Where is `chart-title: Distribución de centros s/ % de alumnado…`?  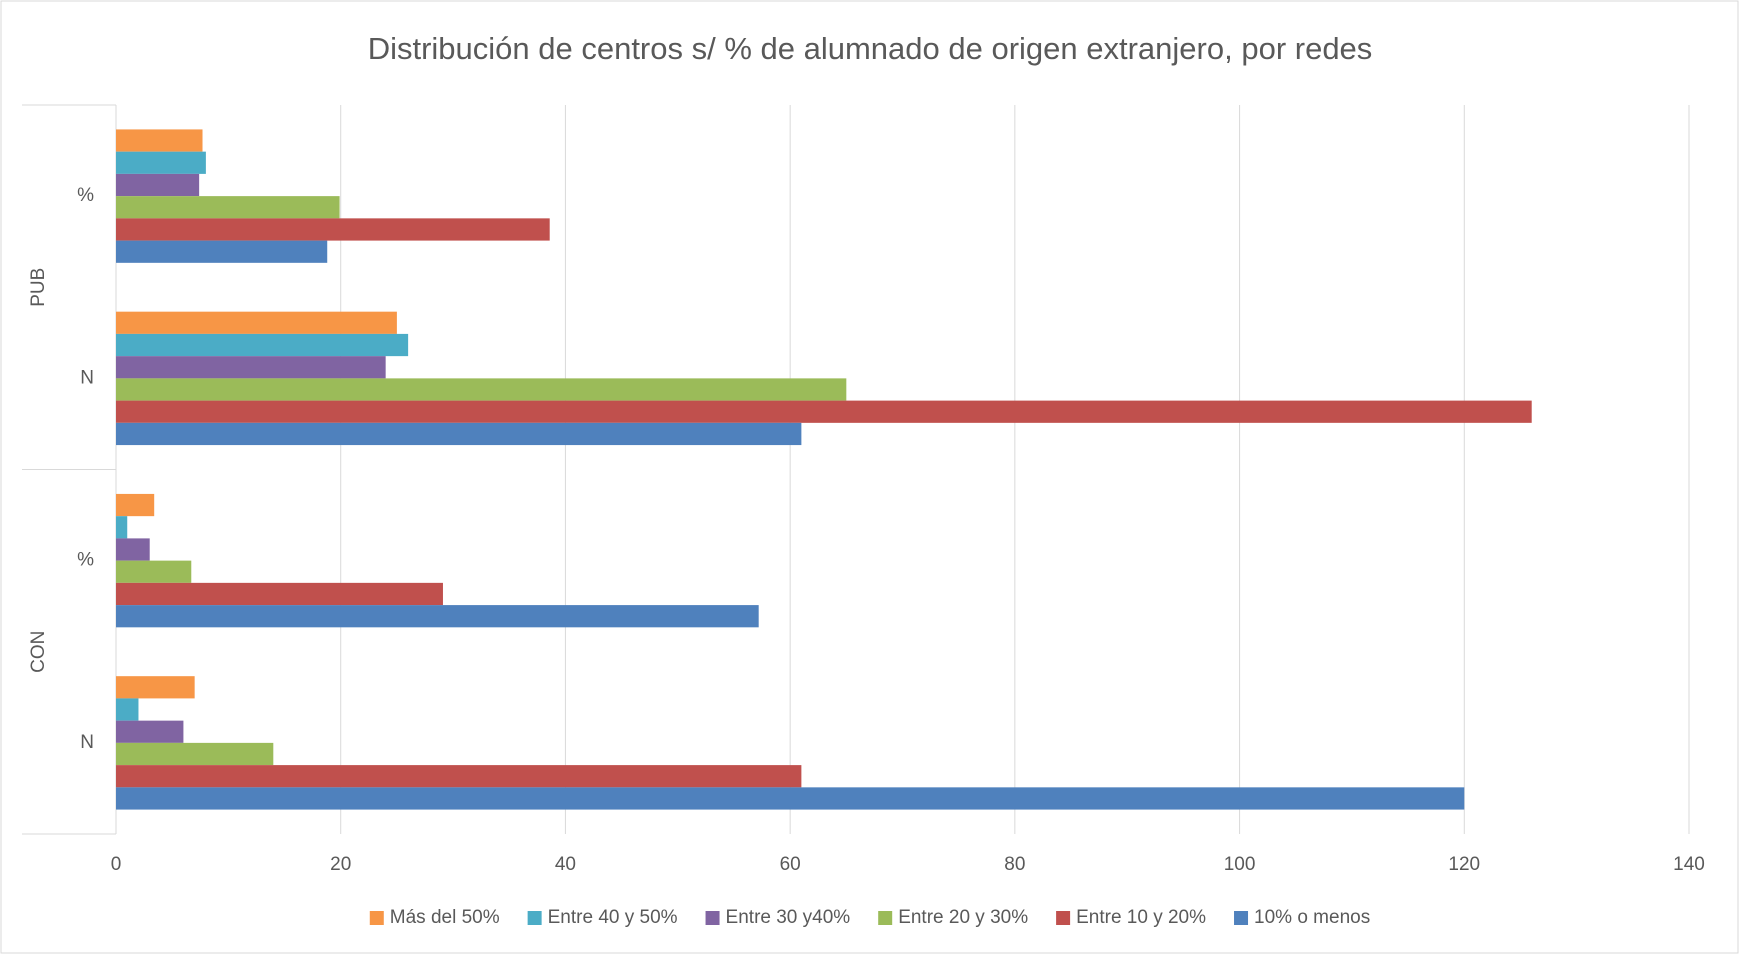 chart-title: Distribución de centros s/ % de alumnado… is located at coordinates (870, 48).